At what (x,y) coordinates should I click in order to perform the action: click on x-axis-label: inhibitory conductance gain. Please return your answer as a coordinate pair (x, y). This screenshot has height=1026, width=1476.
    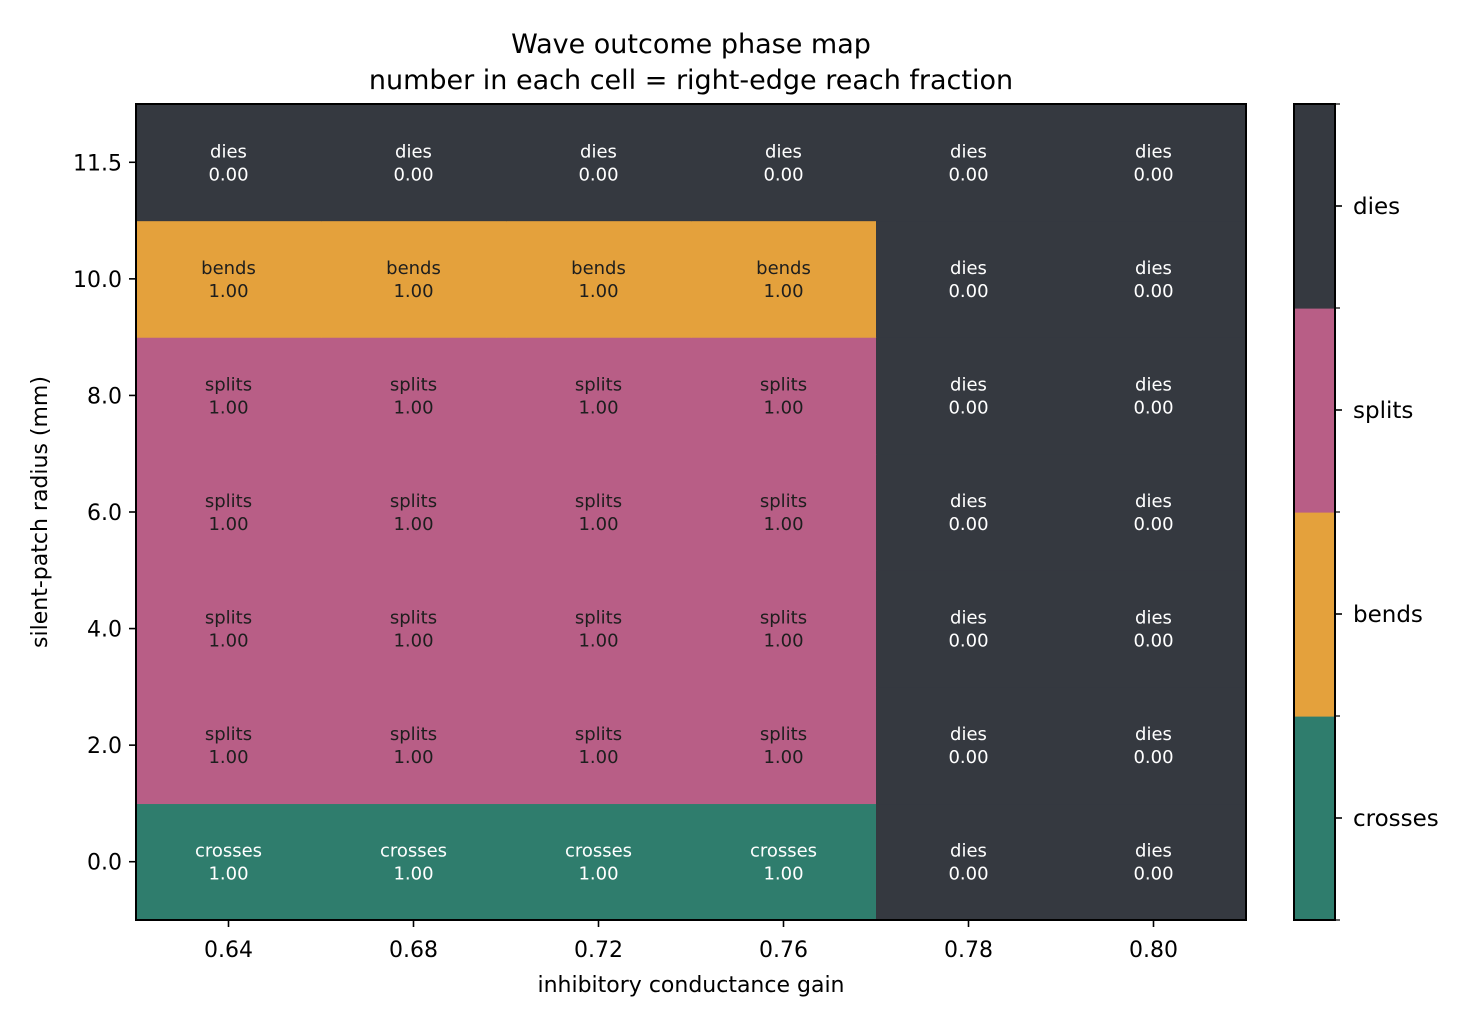
    Looking at the image, I should click on (690, 985).